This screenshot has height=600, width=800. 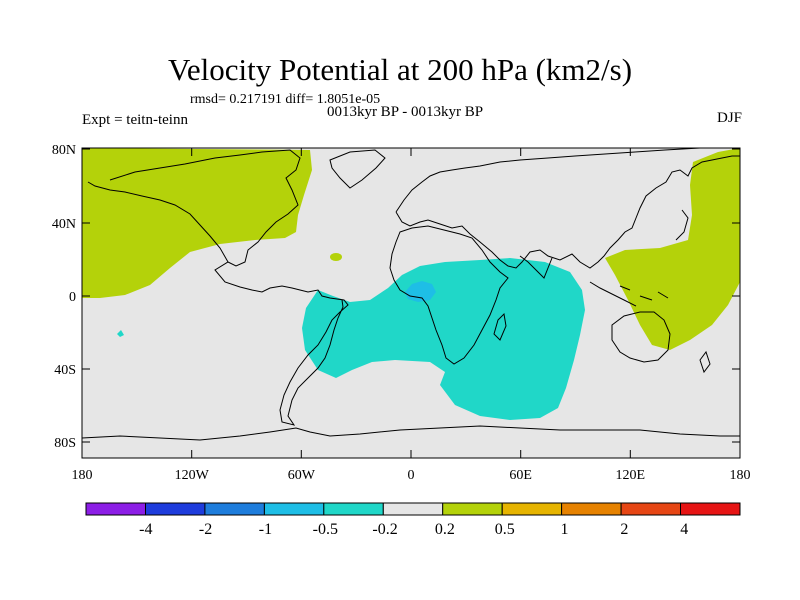 What do you see at coordinates (145, 529) in the screenshot?
I see `colorbar-label: -4` at bounding box center [145, 529].